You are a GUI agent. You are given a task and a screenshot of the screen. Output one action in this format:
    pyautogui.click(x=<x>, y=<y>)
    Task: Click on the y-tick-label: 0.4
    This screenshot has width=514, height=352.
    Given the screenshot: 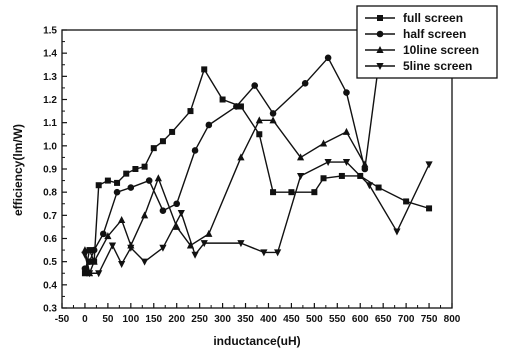 What is the action you would take?
    pyautogui.click(x=50, y=285)
    